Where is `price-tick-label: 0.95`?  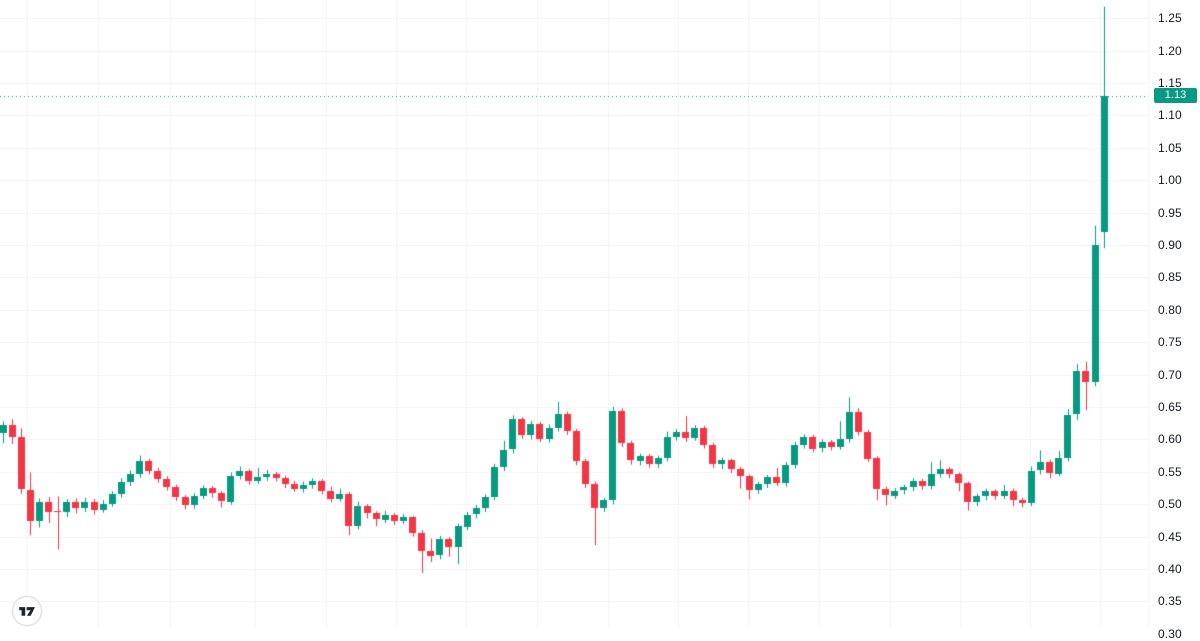 price-tick-label: 0.95 is located at coordinates (1170, 212).